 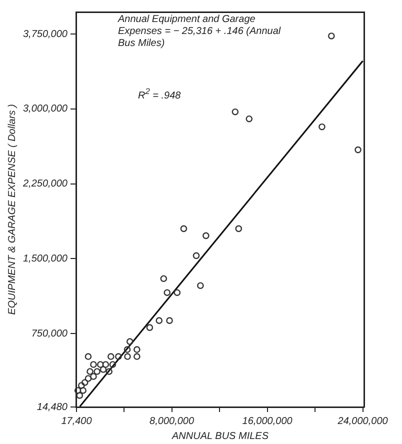 What do you see at coordinates (49, 334) in the screenshot?
I see `y-tick-label: 750,000` at bounding box center [49, 334].